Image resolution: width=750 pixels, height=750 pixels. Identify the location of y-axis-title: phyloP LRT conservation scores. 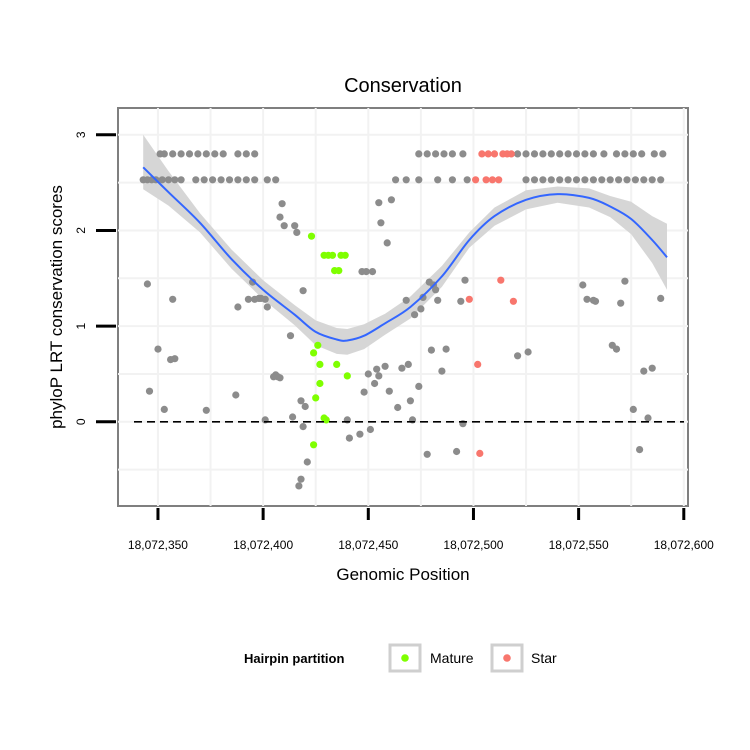
(56, 307).